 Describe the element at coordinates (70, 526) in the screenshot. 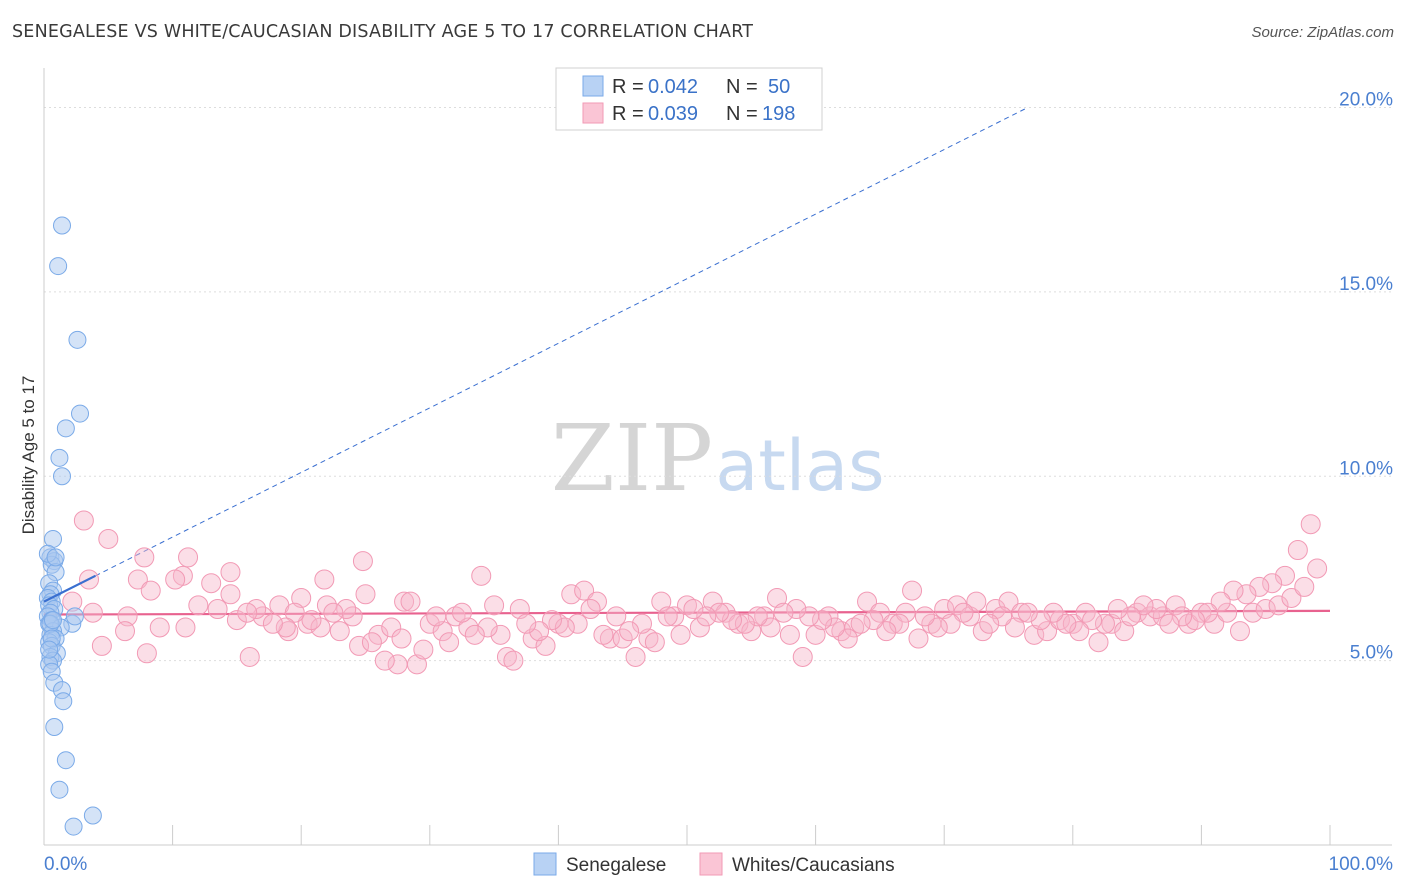

I see `senegalese-points` at that location.